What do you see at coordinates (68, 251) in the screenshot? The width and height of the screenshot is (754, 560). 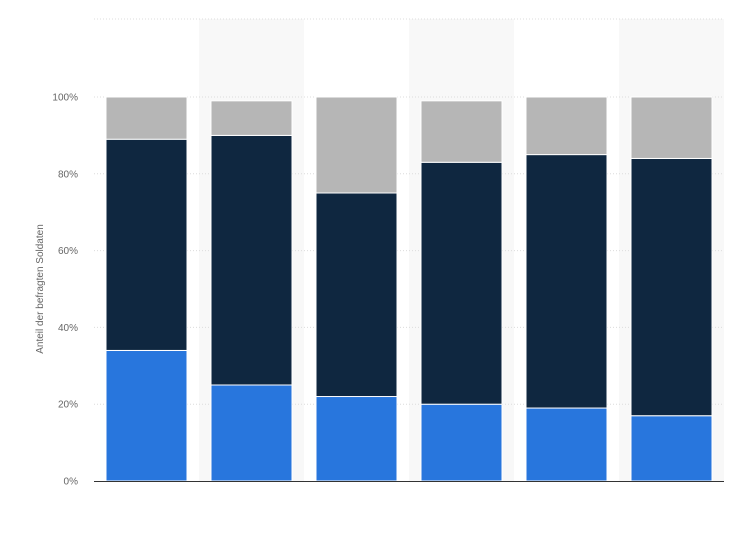 I see `y-tick-label: 60%` at bounding box center [68, 251].